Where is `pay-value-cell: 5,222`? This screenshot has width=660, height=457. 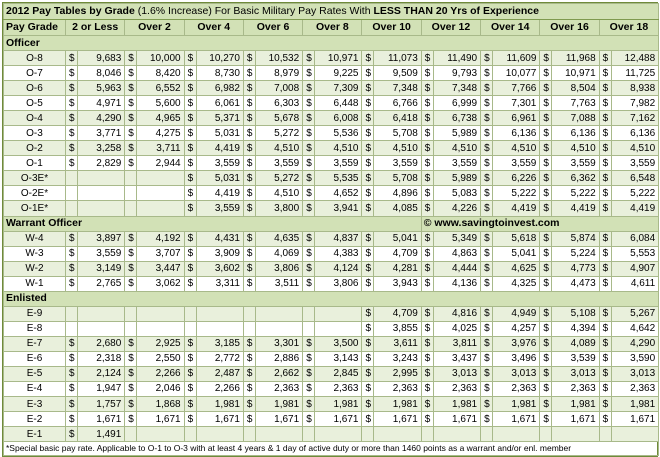 pay-value-cell: 5,222 is located at coordinates (516, 193).